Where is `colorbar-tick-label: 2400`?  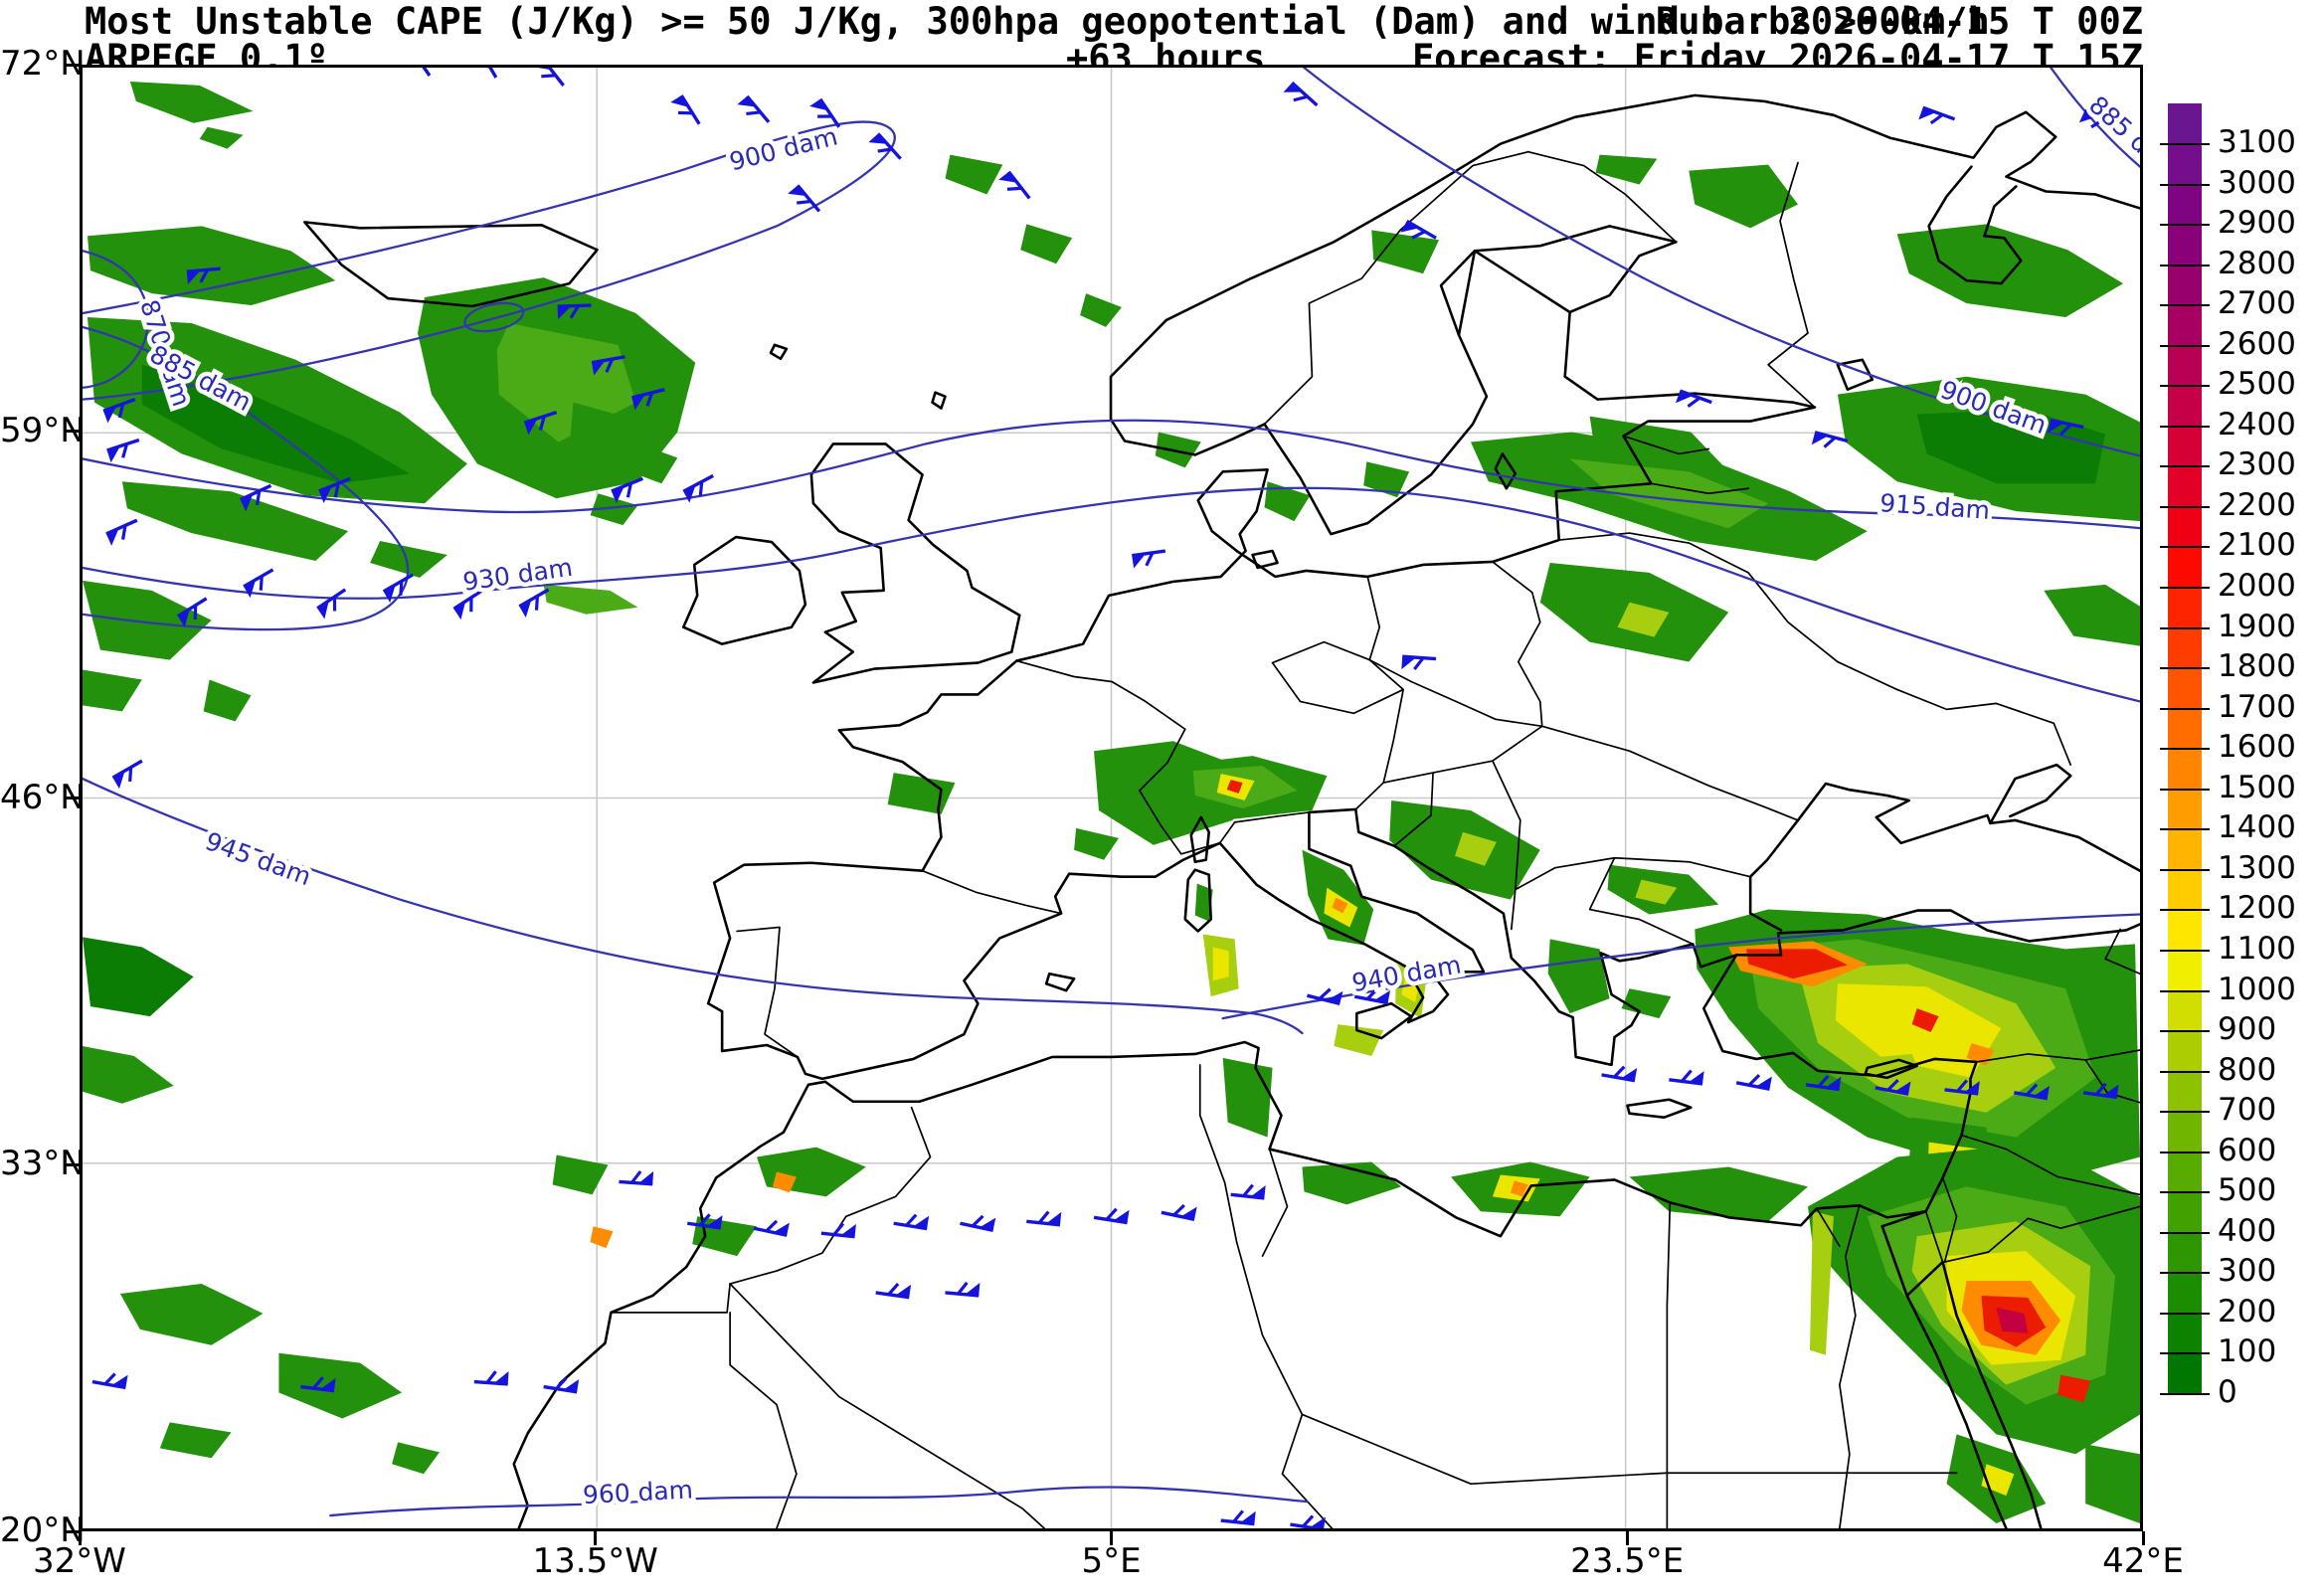 colorbar-tick-label: 2400 is located at coordinates (2257, 425).